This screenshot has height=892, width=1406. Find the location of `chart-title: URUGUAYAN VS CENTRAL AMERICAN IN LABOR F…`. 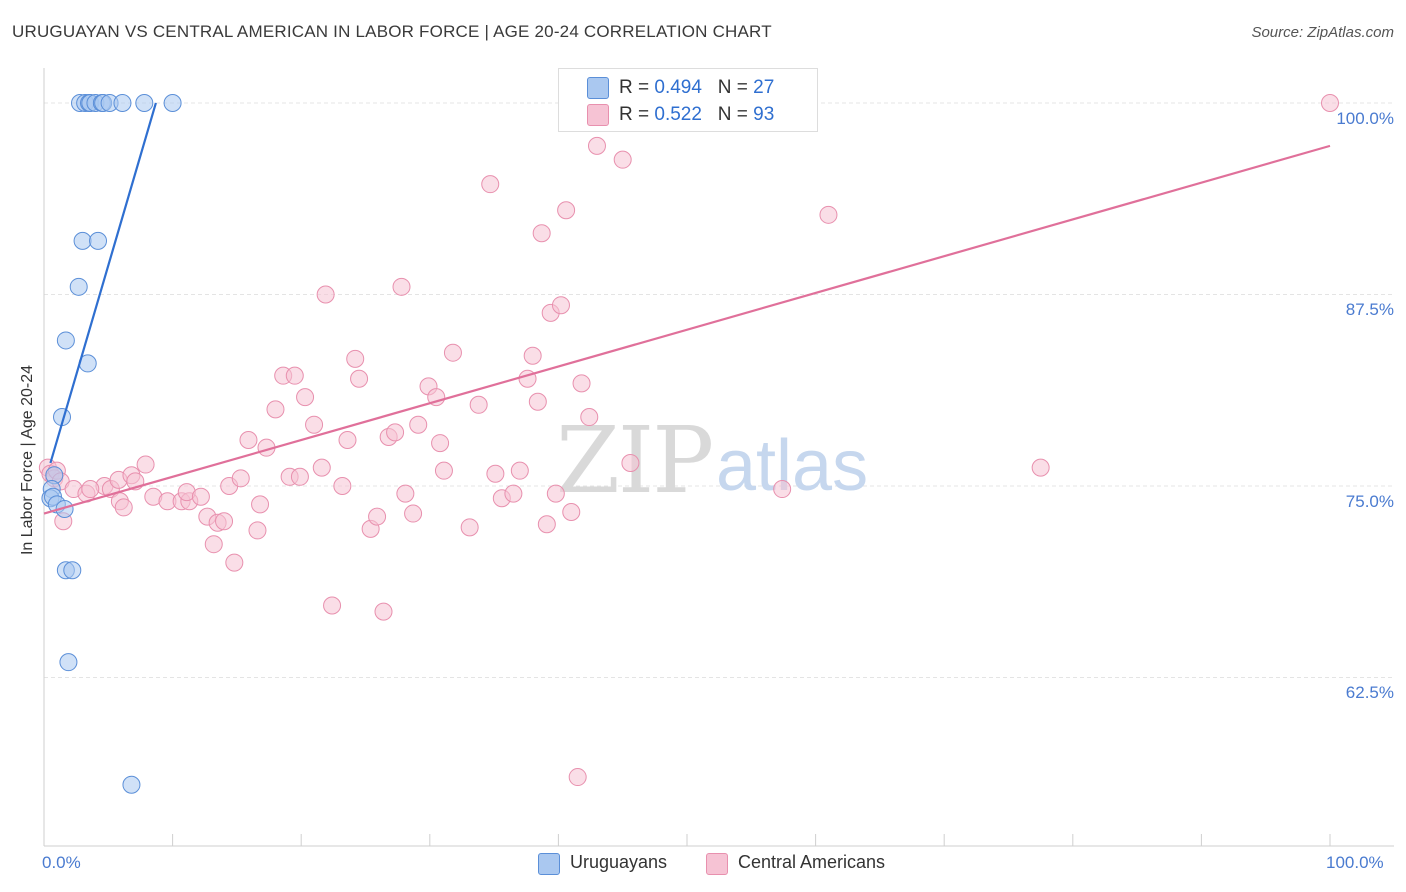

chart-title: URUGUAYAN VS CENTRAL AMERICAN IN LABOR F… is located at coordinates (392, 31).